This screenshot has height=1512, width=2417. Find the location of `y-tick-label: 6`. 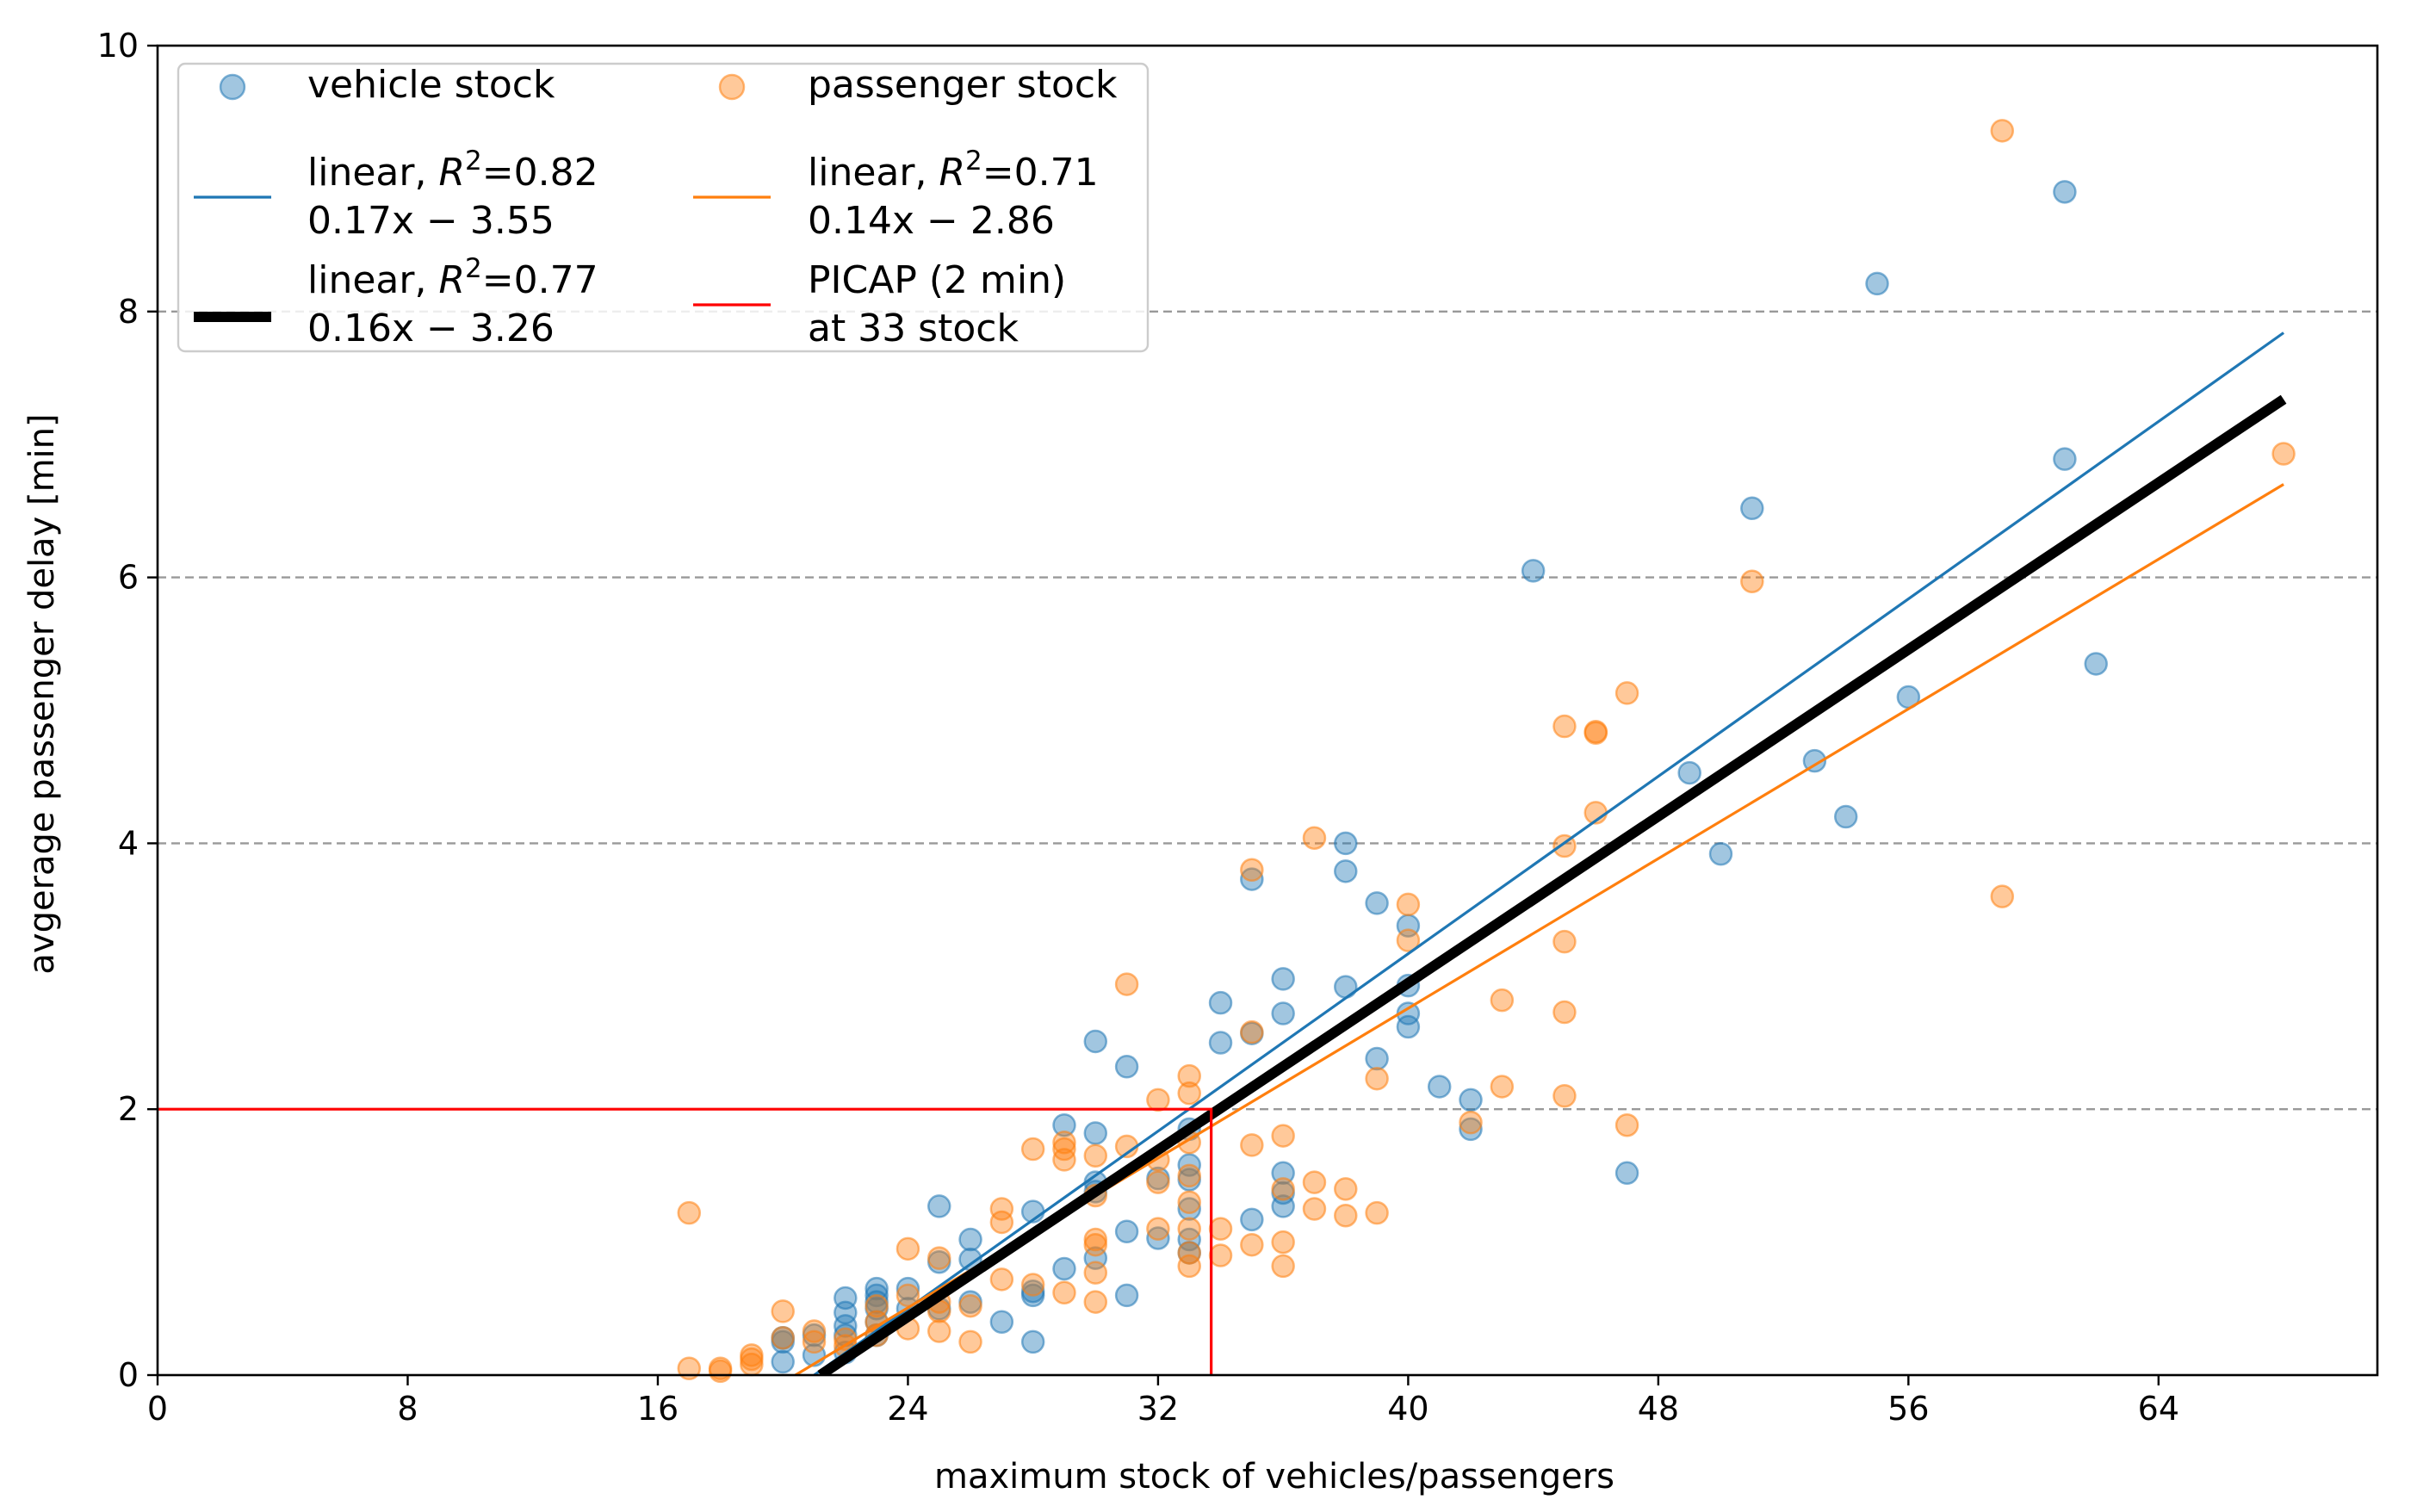

y-tick-label: 6 is located at coordinates (128, 578).